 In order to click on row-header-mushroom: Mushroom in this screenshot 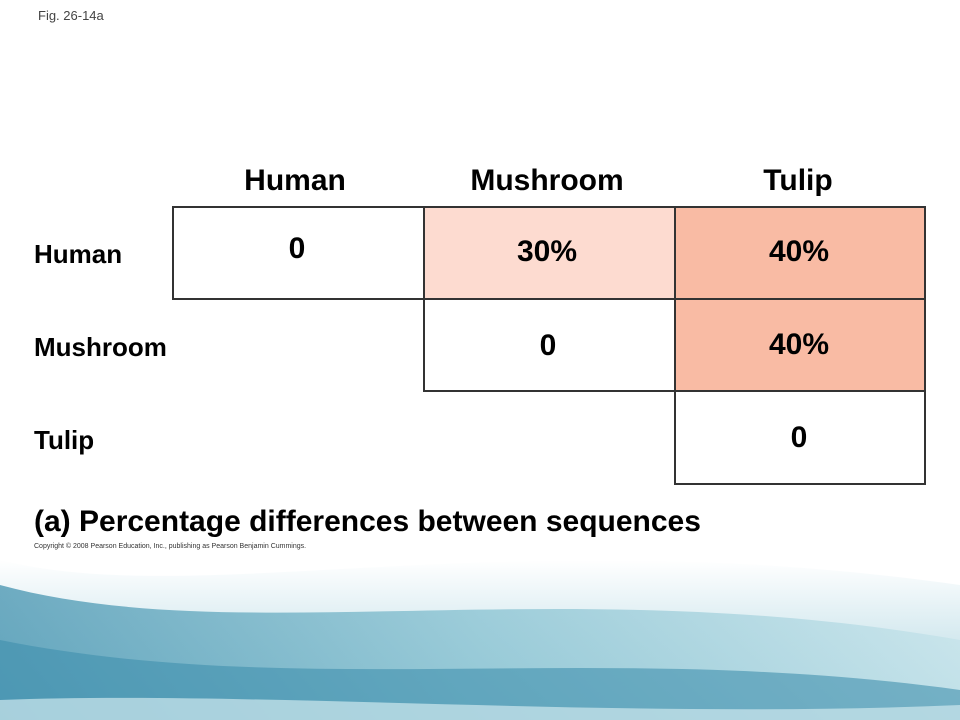, I will do `click(100, 347)`.